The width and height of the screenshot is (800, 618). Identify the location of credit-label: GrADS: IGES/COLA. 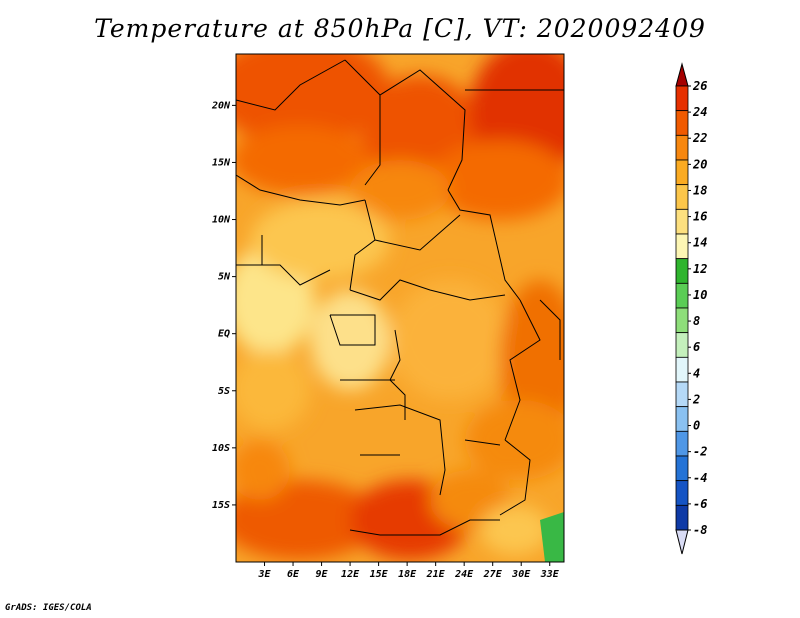
(48, 608).